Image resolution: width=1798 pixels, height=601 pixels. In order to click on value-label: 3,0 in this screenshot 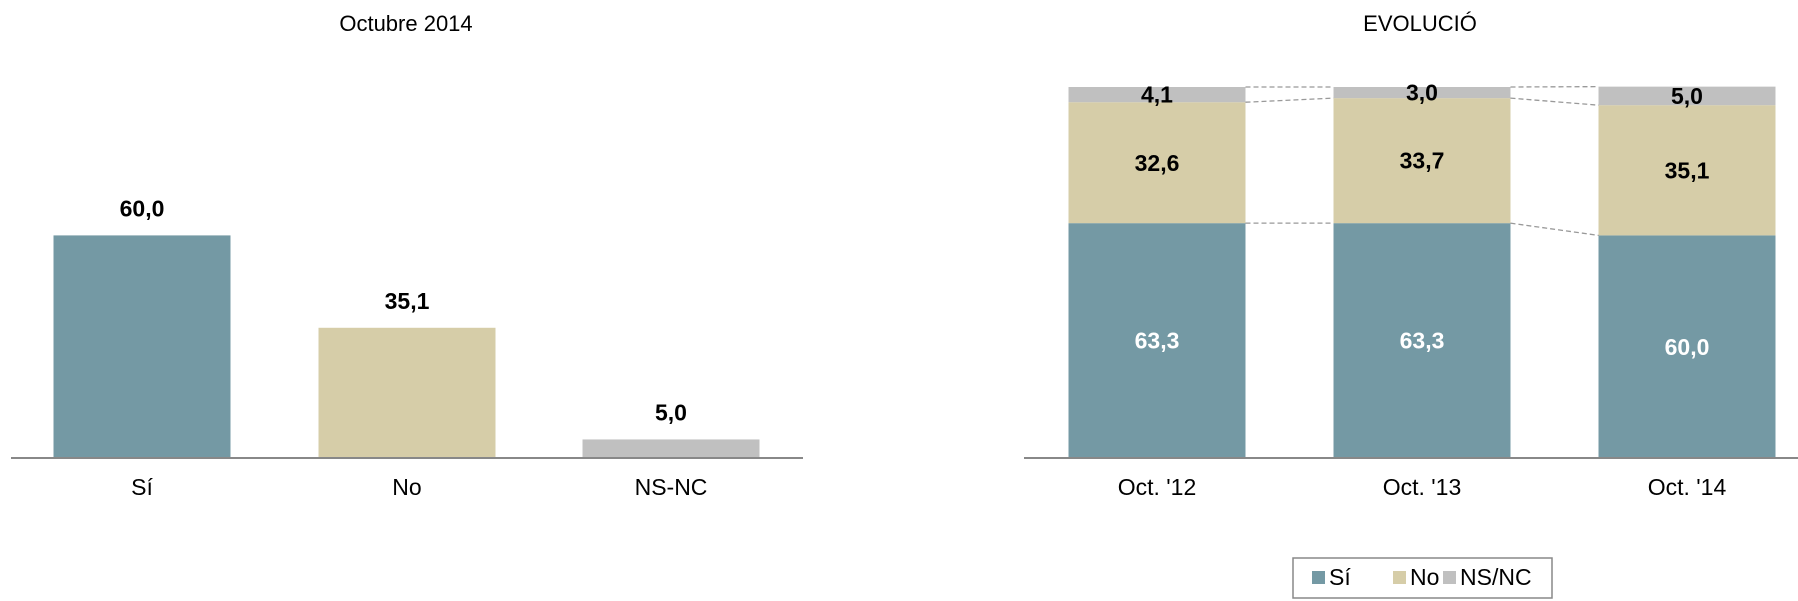, I will do `click(1422, 93)`.